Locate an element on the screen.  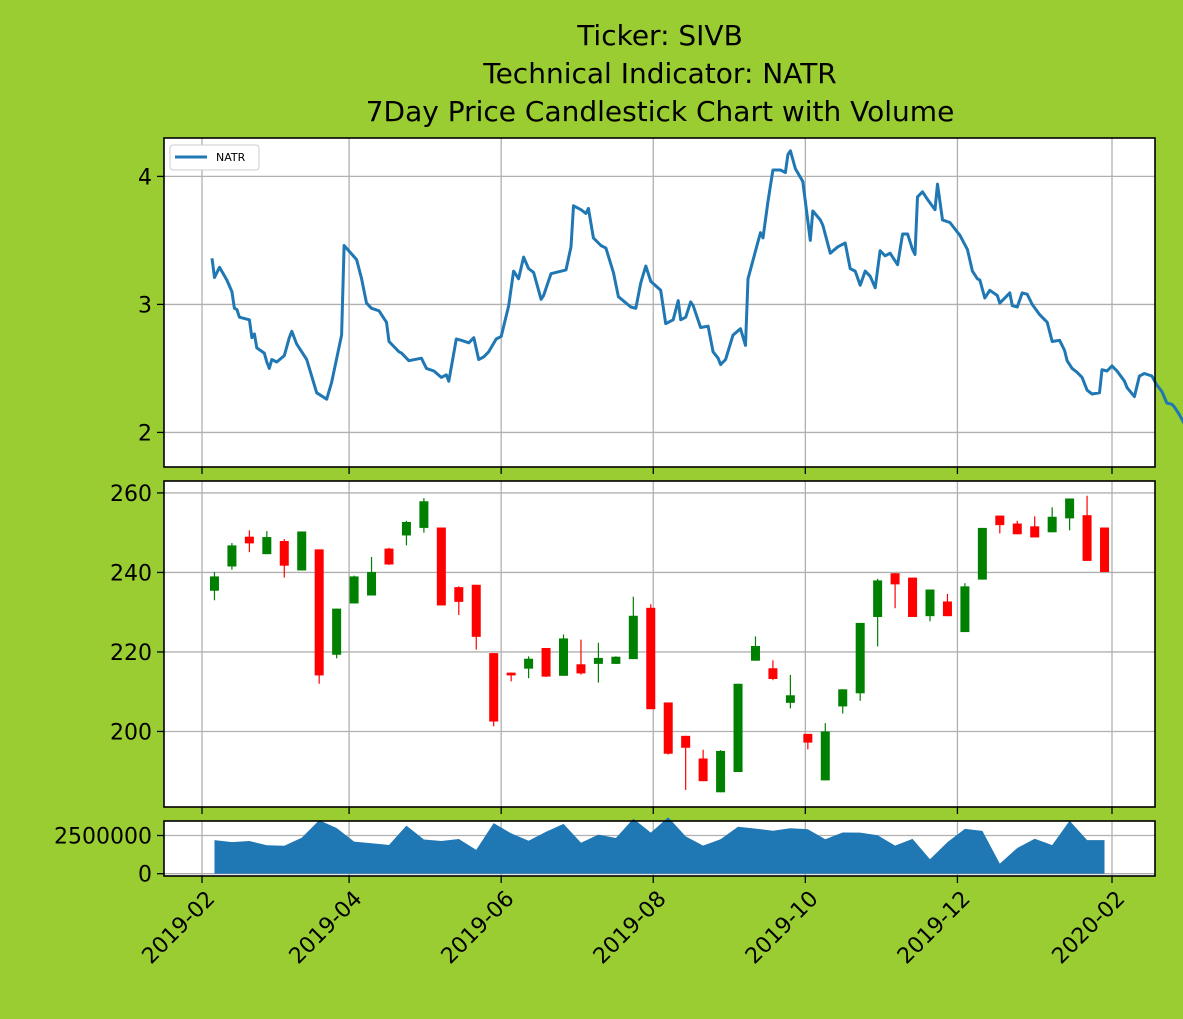
legend-label: NATR is located at coordinates (231, 157).